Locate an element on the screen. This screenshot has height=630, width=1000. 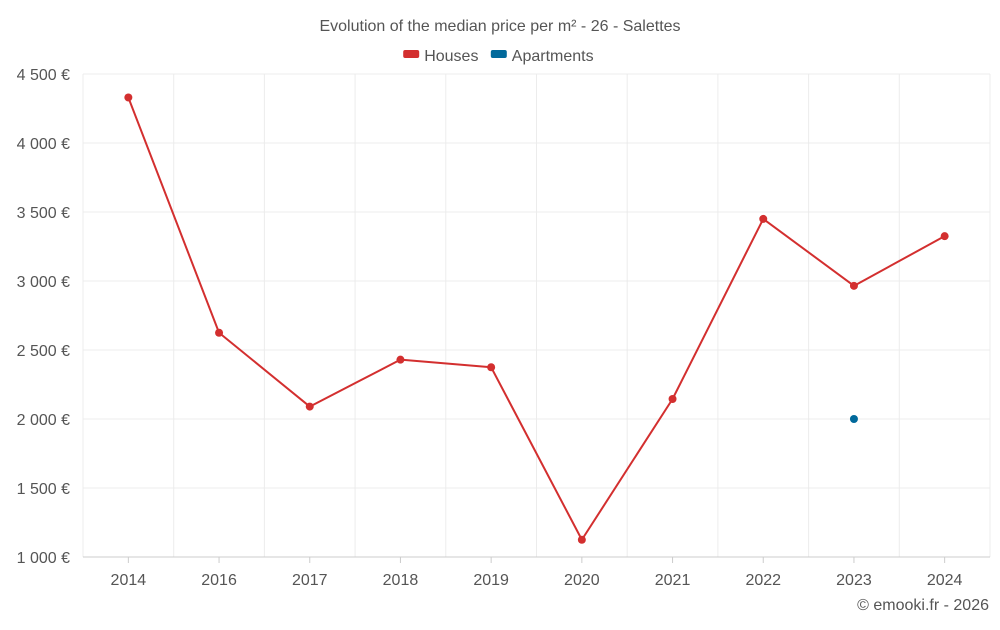
legend-label-apartments: Apartments is located at coordinates (553, 56).